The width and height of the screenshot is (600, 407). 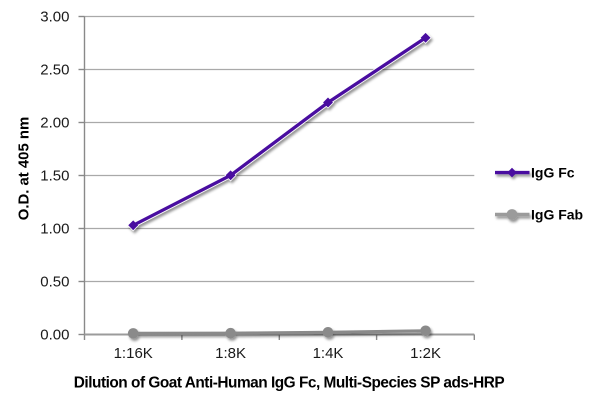 I want to click on svg-text: 2.00, so click(x=54, y=123).